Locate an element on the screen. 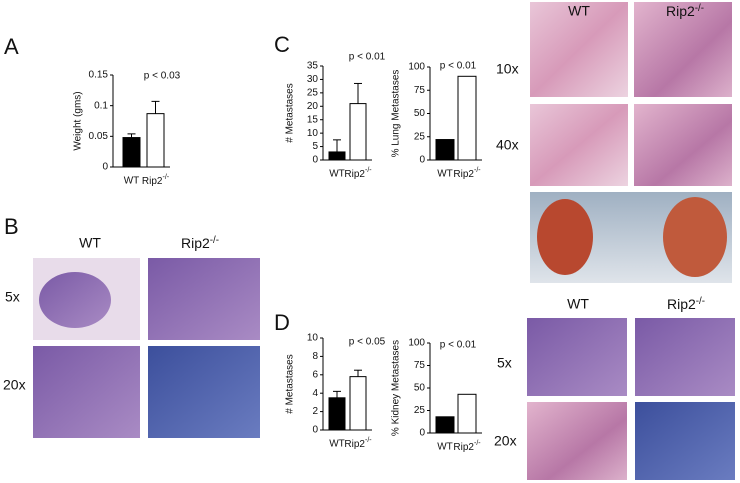 This screenshot has height=483, width=740. y-tick-label: 35 is located at coordinates (313, 66).